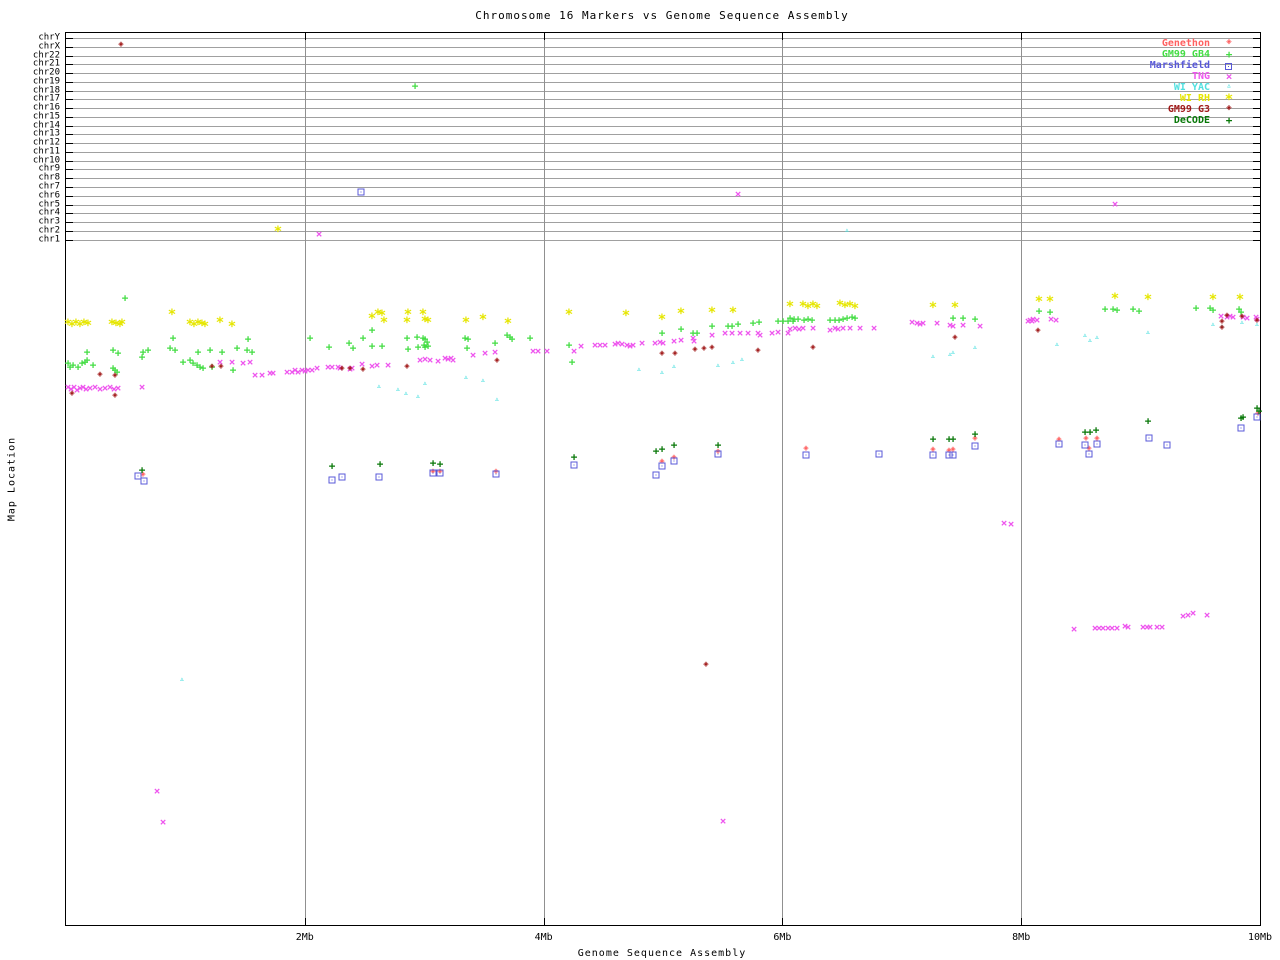 This screenshot has width=1280, height=960. I want to click on x-gridline, so click(544, 479).